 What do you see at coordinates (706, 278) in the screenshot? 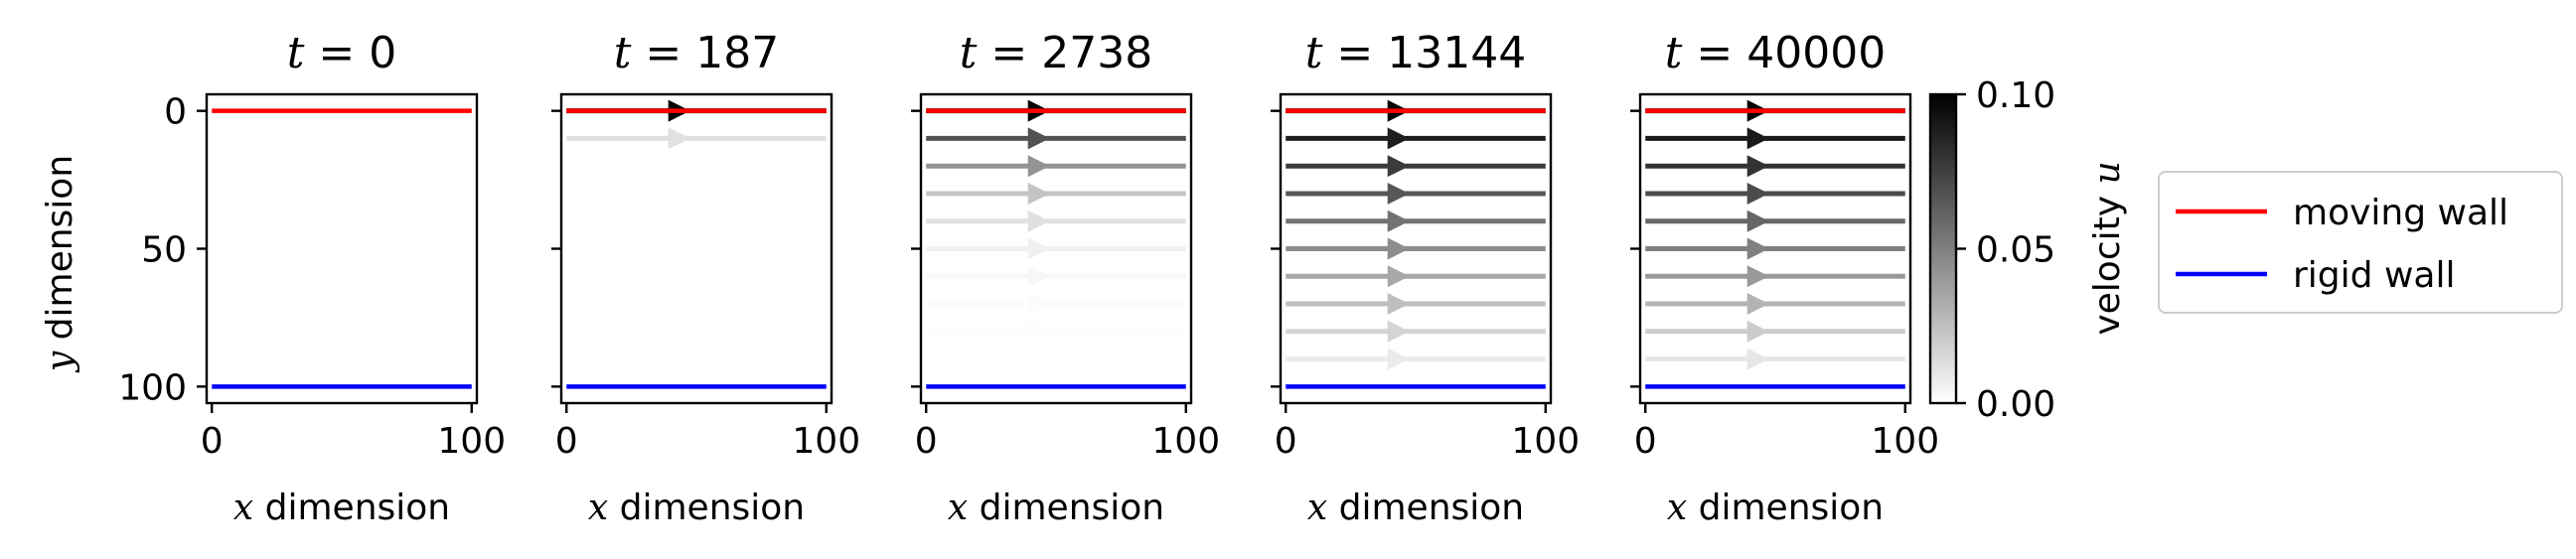
I see `panel-187: t = 187 0 100 x dimension` at bounding box center [706, 278].